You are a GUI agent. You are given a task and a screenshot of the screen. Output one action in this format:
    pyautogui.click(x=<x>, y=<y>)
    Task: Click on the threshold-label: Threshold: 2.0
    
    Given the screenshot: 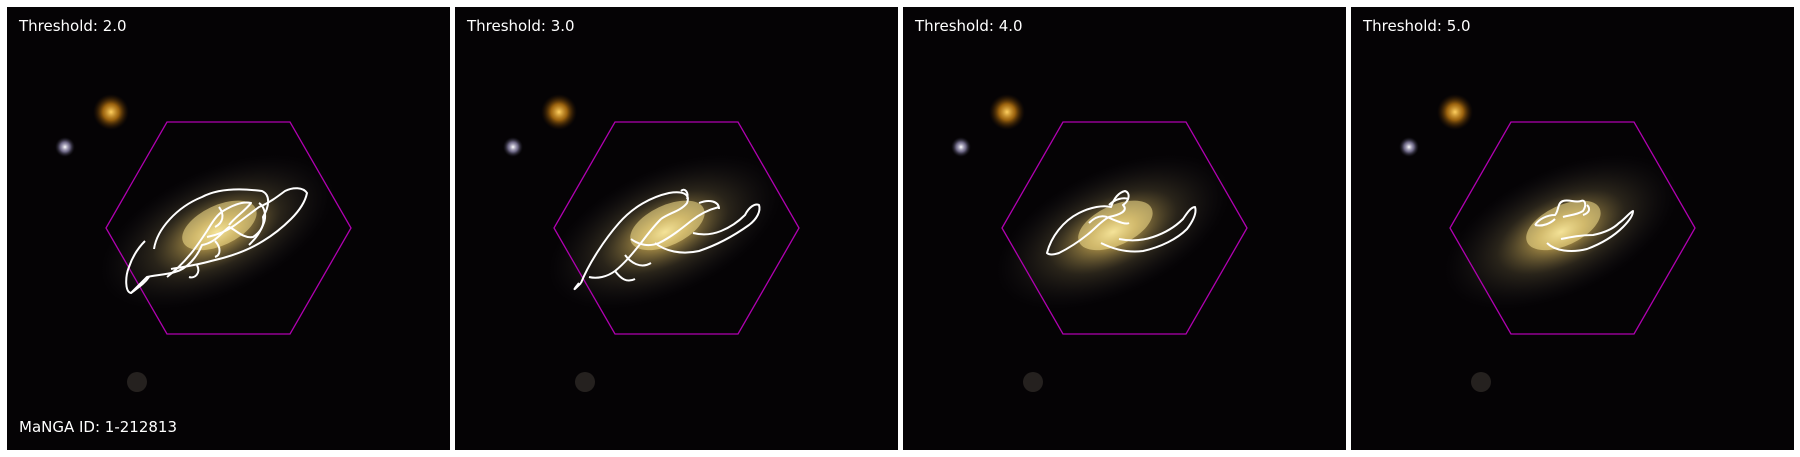 What is the action you would take?
    pyautogui.click(x=73, y=26)
    